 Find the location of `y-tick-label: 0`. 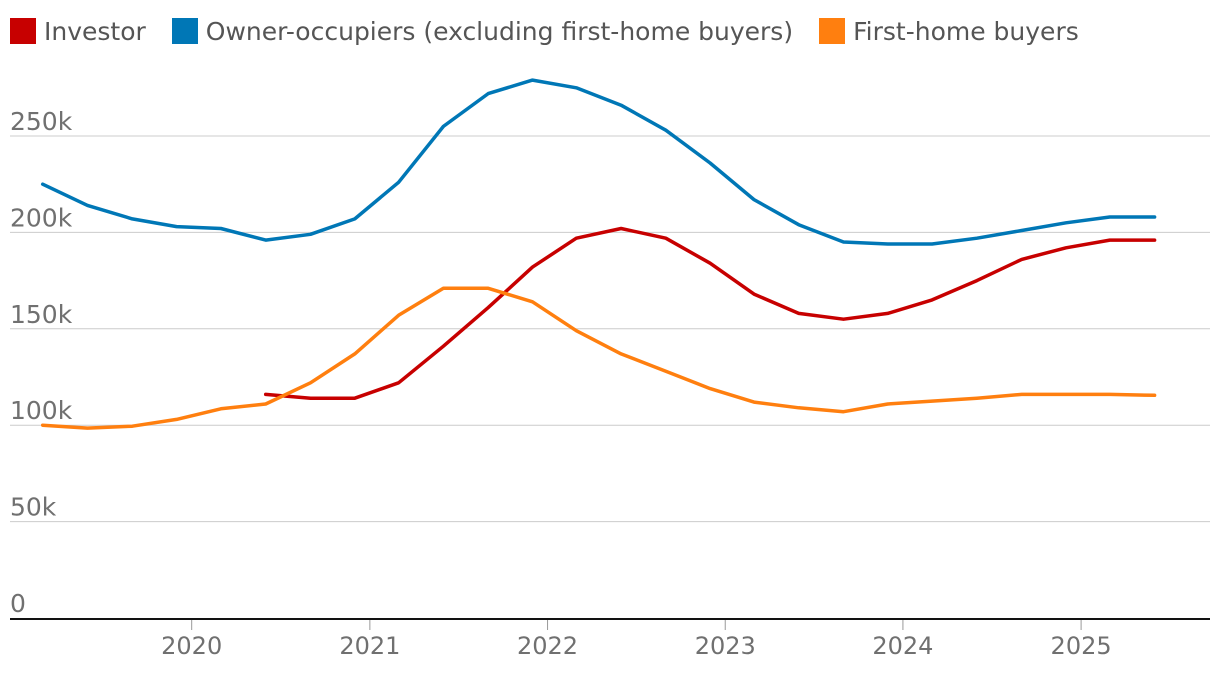

y-tick-label: 0 is located at coordinates (18, 603).